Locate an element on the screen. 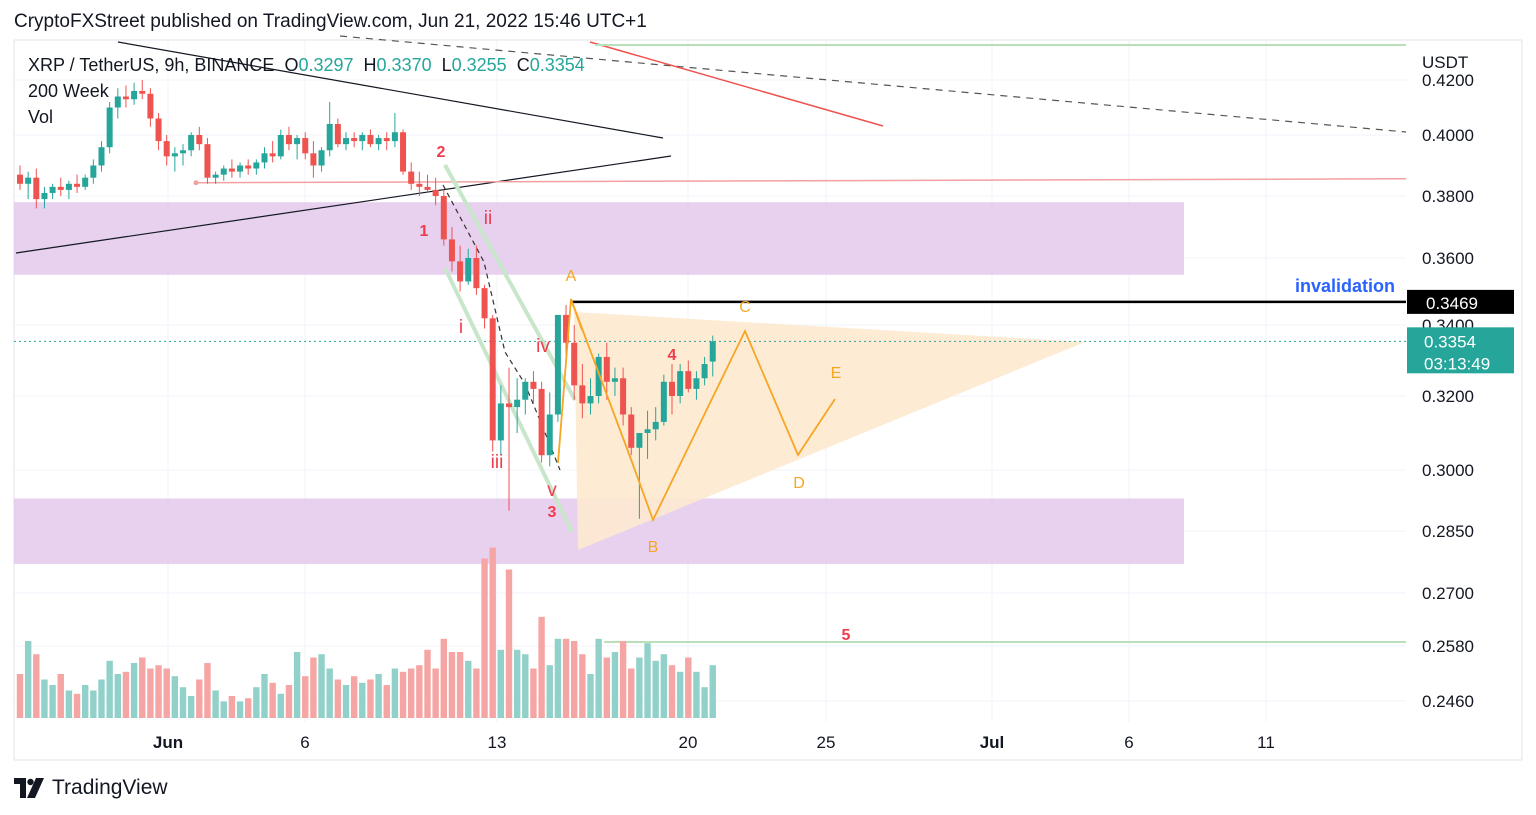 This screenshot has height=815, width=1536. subwave-label-iii: iii is located at coordinates (497, 462).